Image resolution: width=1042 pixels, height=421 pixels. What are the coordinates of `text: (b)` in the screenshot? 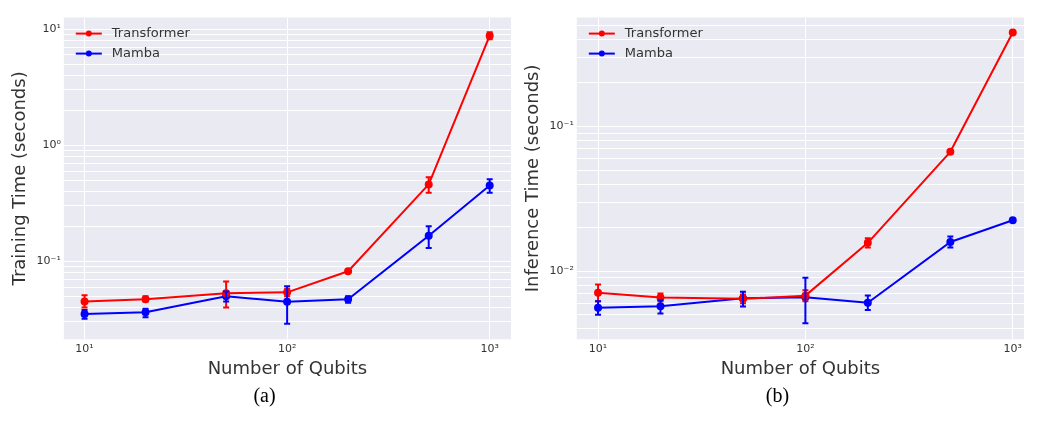 It's located at (777, 395).